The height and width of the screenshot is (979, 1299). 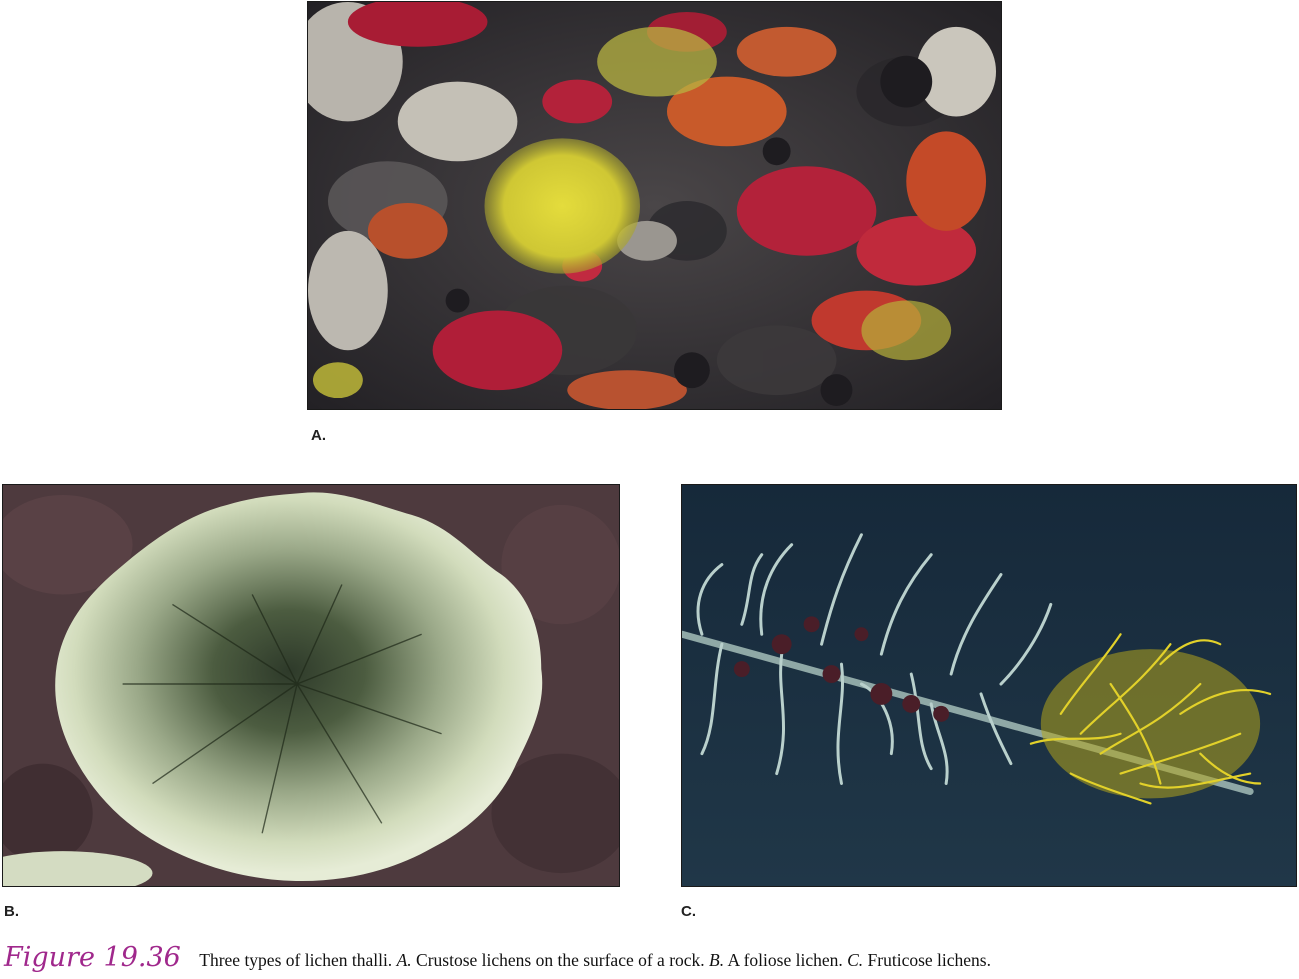 I want to click on figure-number: Figure 19.36, so click(x=92, y=957).